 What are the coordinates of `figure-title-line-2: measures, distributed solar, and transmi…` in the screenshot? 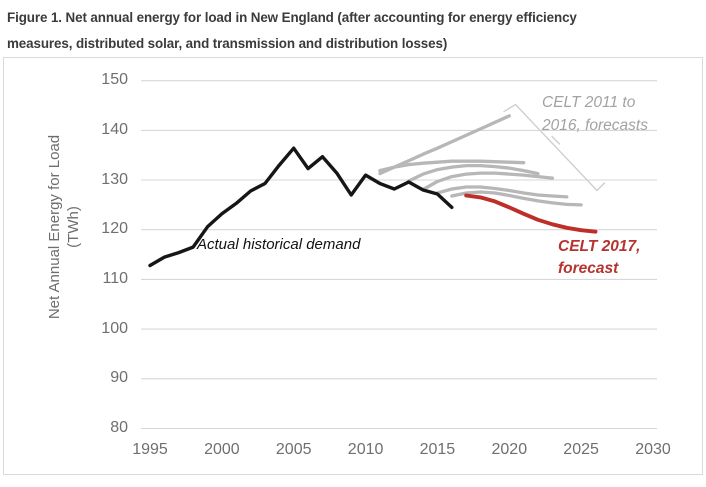 It's located at (227, 43).